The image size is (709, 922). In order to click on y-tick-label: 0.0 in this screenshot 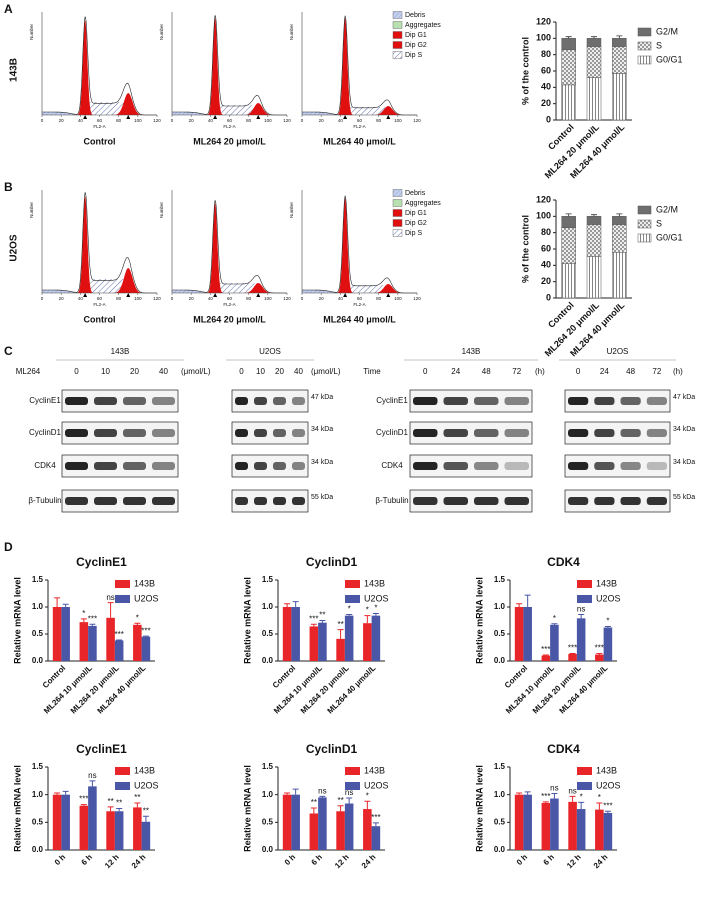, I will do `click(500, 849)`.